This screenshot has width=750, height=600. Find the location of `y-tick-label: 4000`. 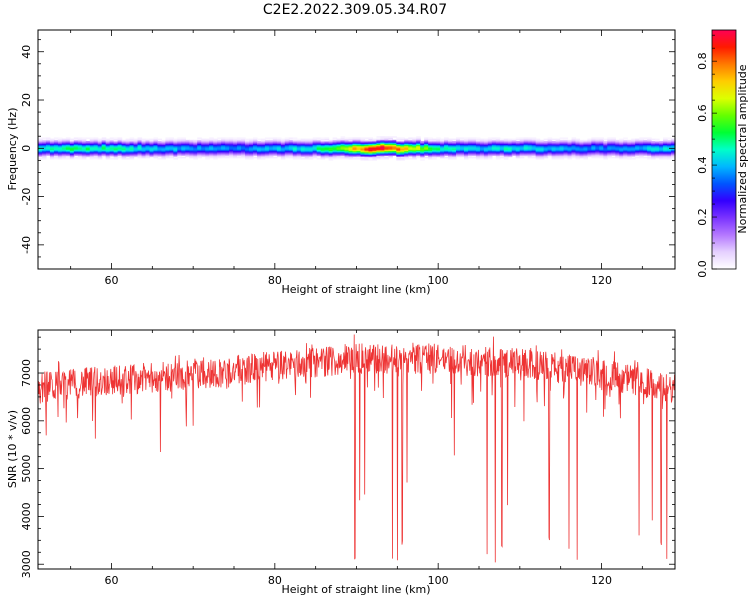

y-tick-label: 4000 is located at coordinates (26, 516).